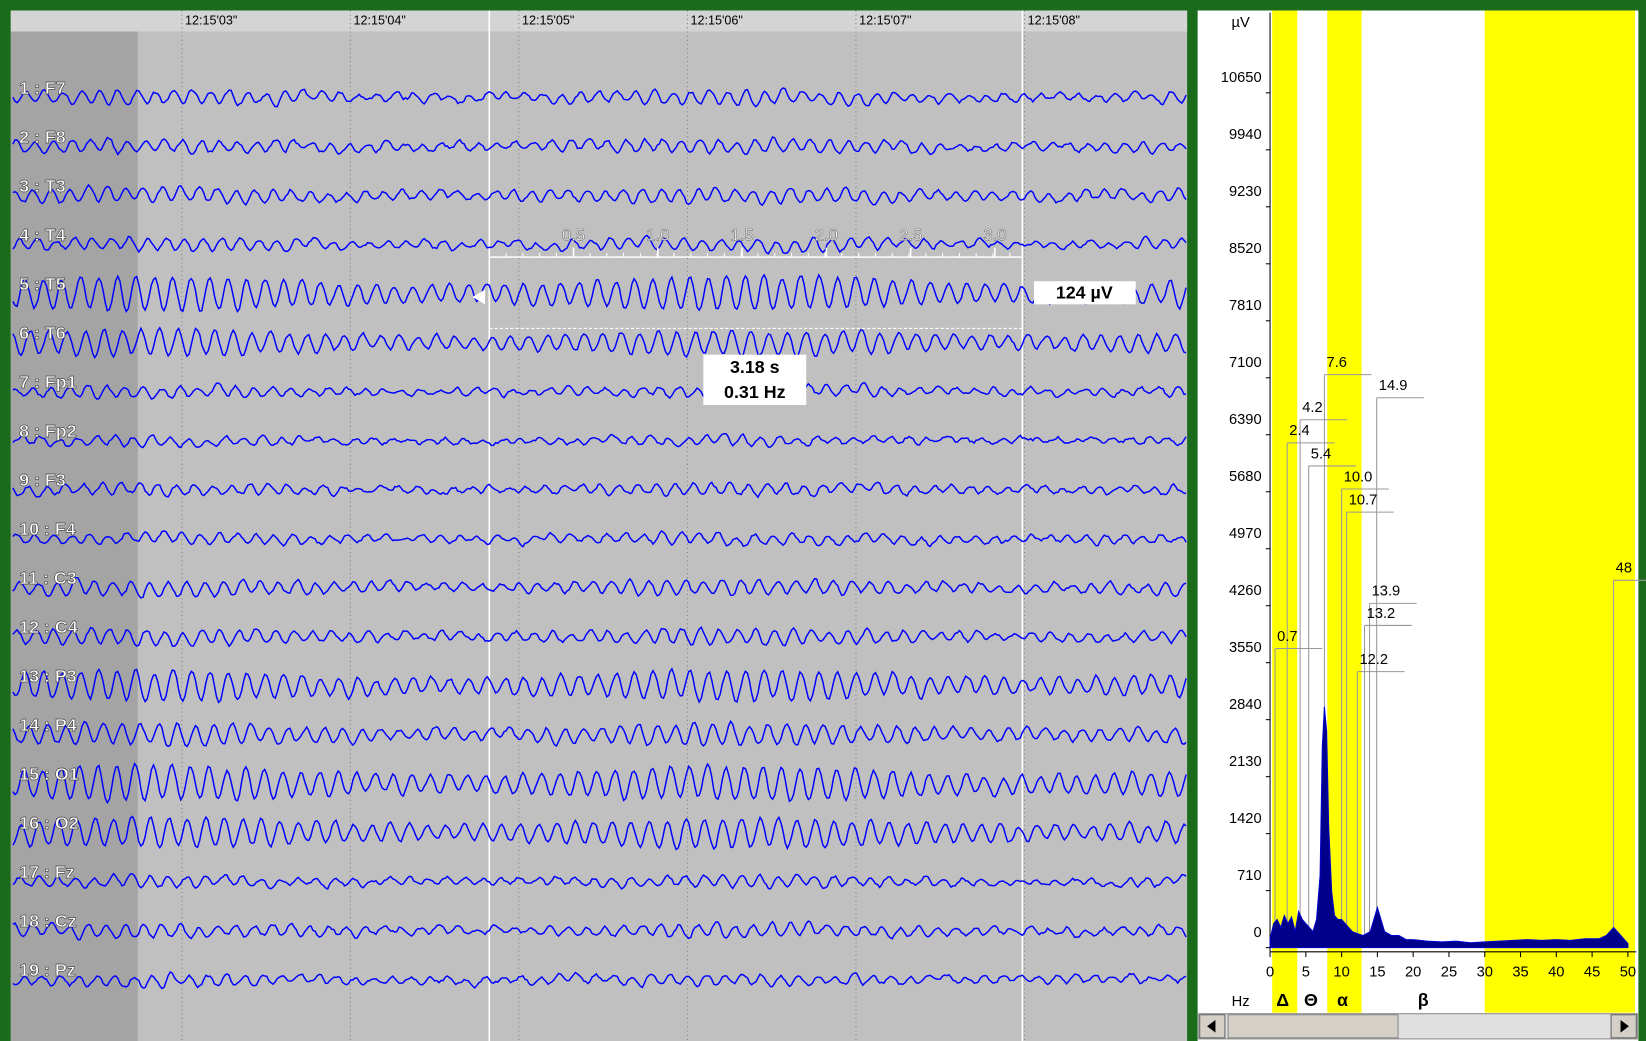  What do you see at coordinates (1287, 637) in the screenshot?
I see `peak-label: 0.7` at bounding box center [1287, 637].